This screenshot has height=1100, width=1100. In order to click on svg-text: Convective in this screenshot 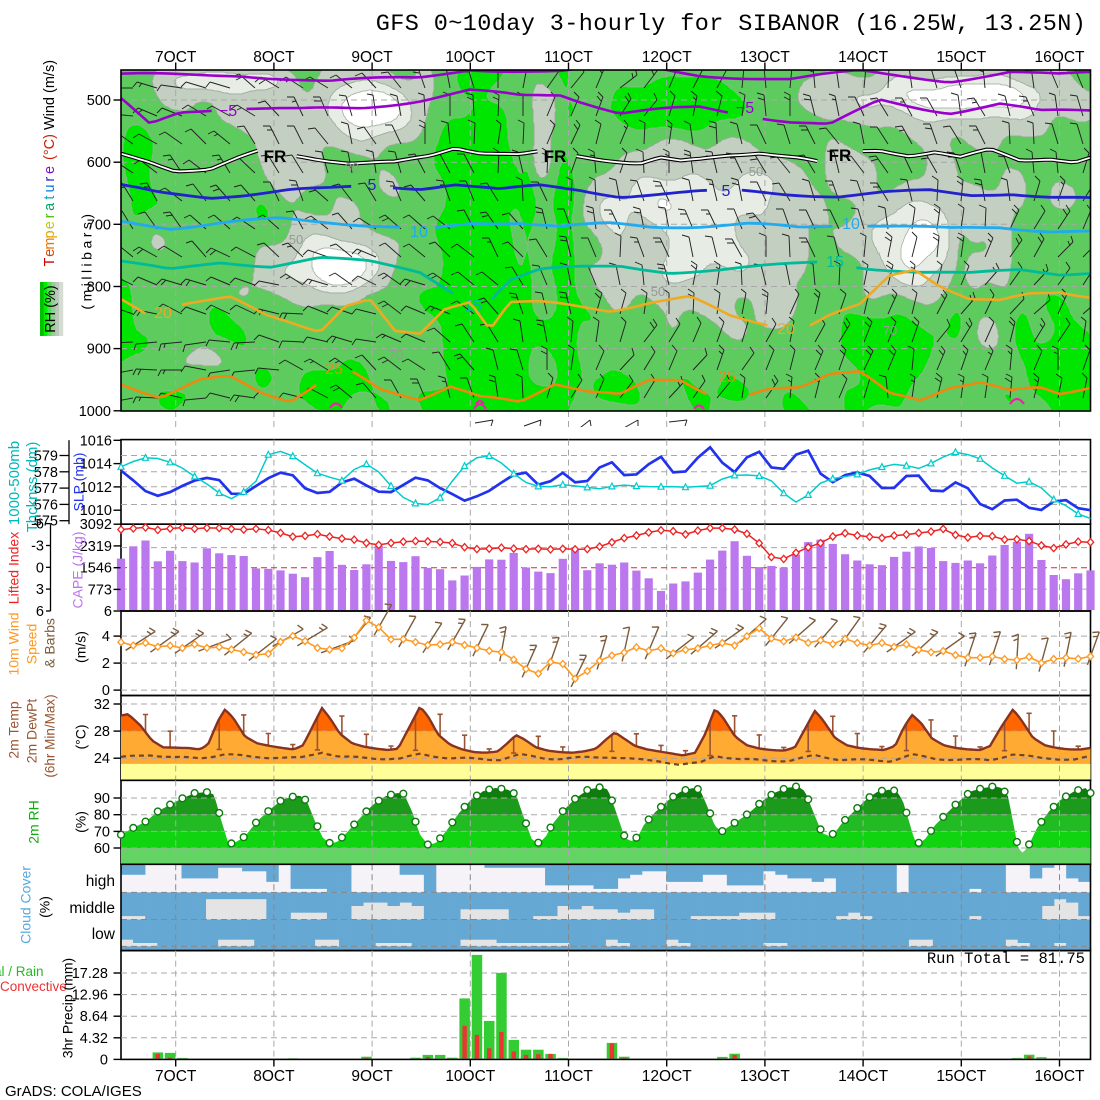, I will do `click(33, 986)`.